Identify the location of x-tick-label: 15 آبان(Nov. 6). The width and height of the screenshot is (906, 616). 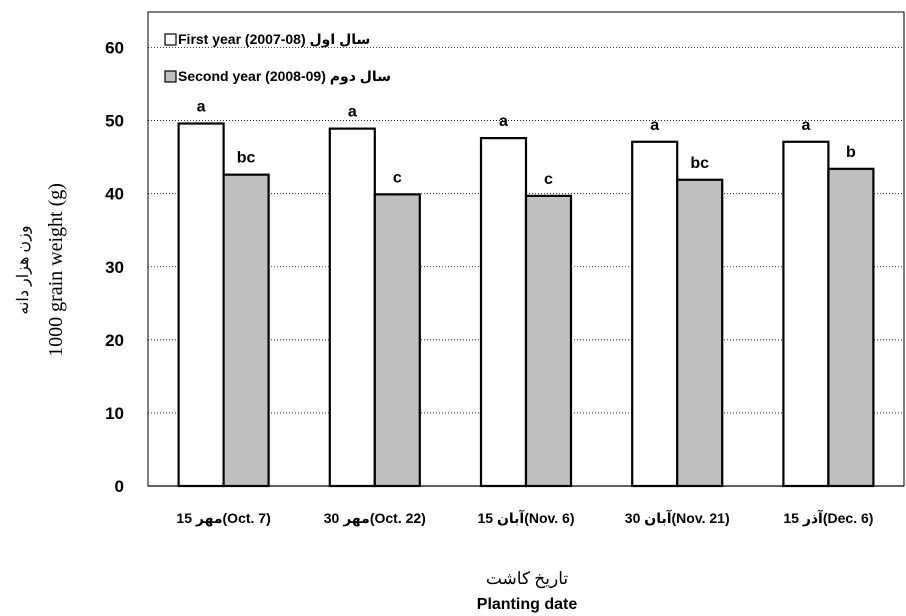
(525, 517).